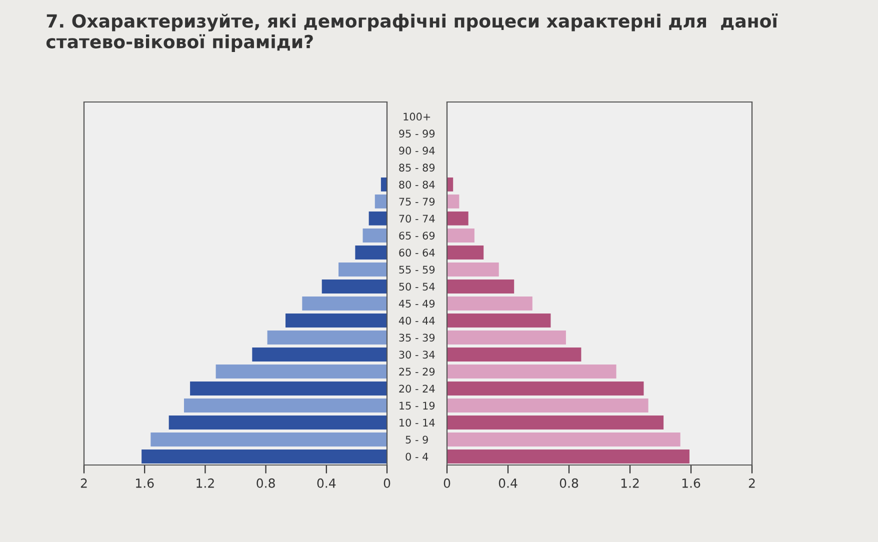 The width and height of the screenshot is (878, 542). I want to click on y-tick-label: 100+, so click(417, 116).